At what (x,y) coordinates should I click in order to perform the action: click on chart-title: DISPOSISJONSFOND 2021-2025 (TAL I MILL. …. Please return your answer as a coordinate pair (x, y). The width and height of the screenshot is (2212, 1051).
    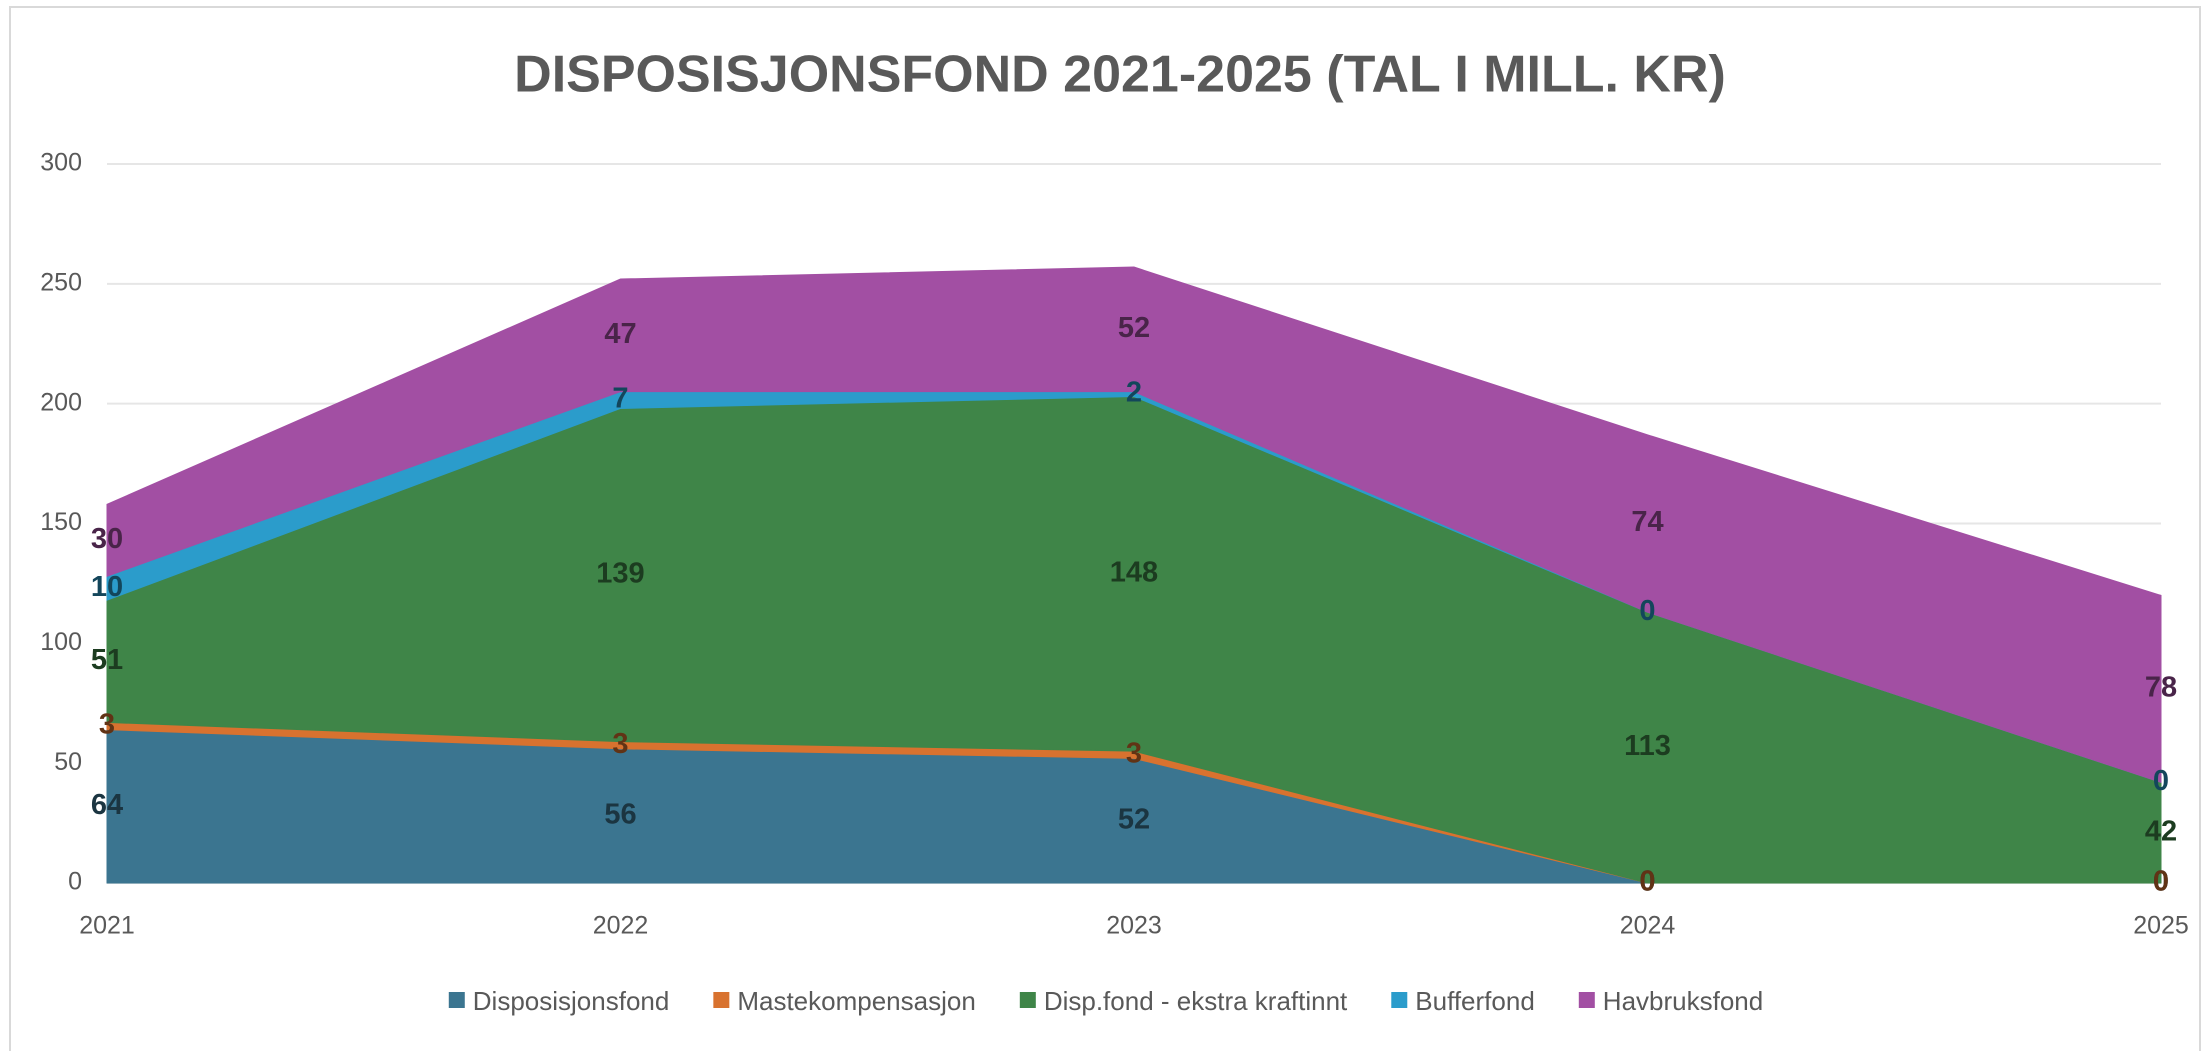
    Looking at the image, I should click on (1120, 75).